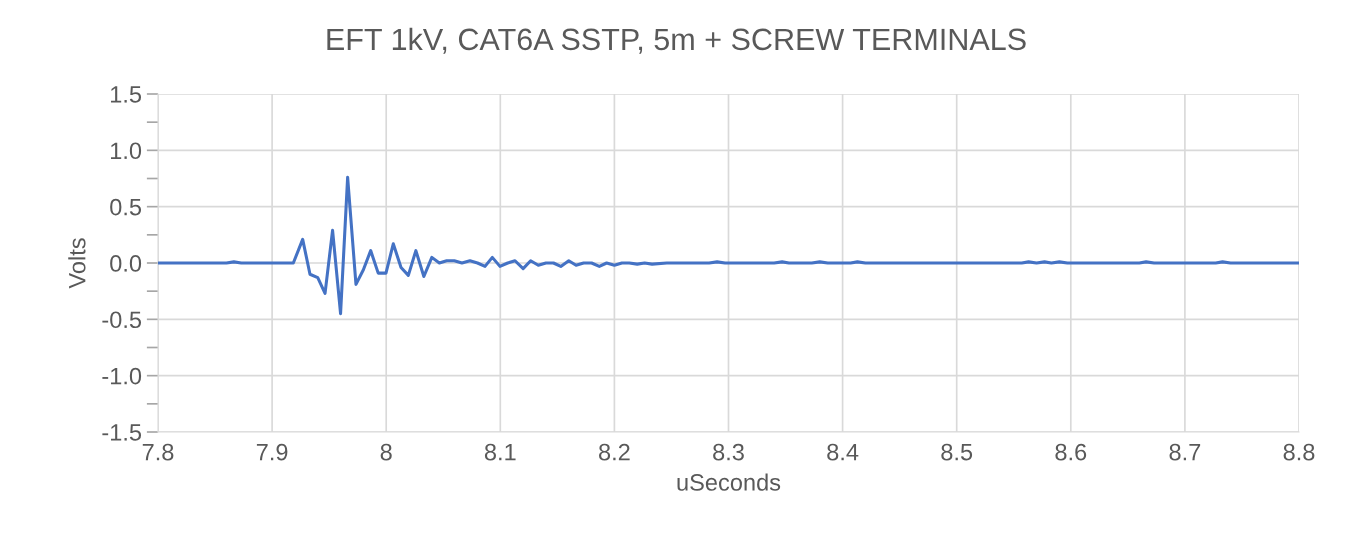 The width and height of the screenshot is (1352, 544). What do you see at coordinates (77, 263) in the screenshot?
I see `y-axis-title: Volts` at bounding box center [77, 263].